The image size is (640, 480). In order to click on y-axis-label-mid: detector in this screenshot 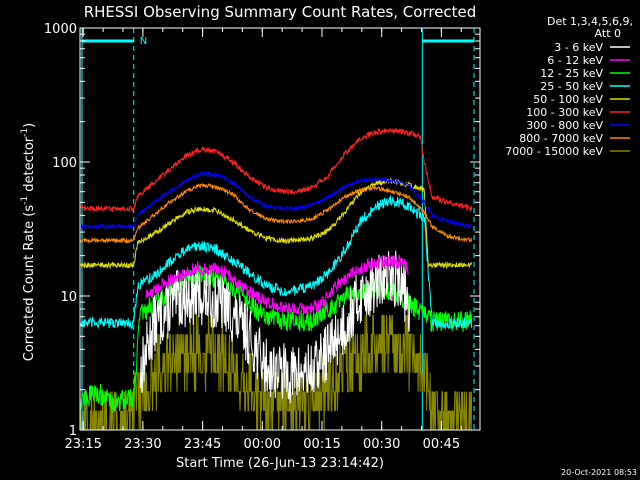, I will do `click(29, 166)`.